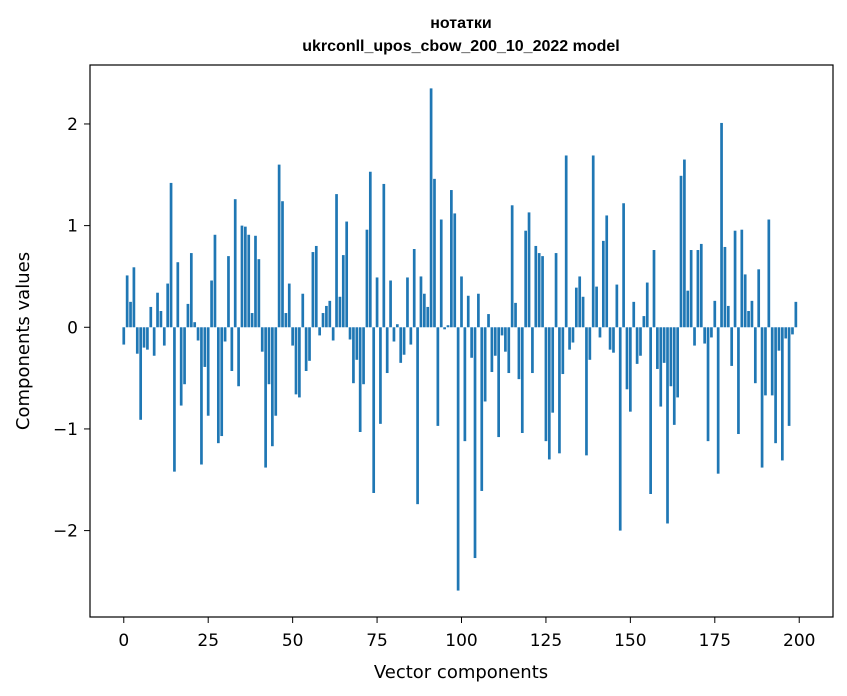 The height and width of the screenshot is (696, 847). What do you see at coordinates (546, 641) in the screenshot?
I see `x-tick-label: 125` at bounding box center [546, 641].